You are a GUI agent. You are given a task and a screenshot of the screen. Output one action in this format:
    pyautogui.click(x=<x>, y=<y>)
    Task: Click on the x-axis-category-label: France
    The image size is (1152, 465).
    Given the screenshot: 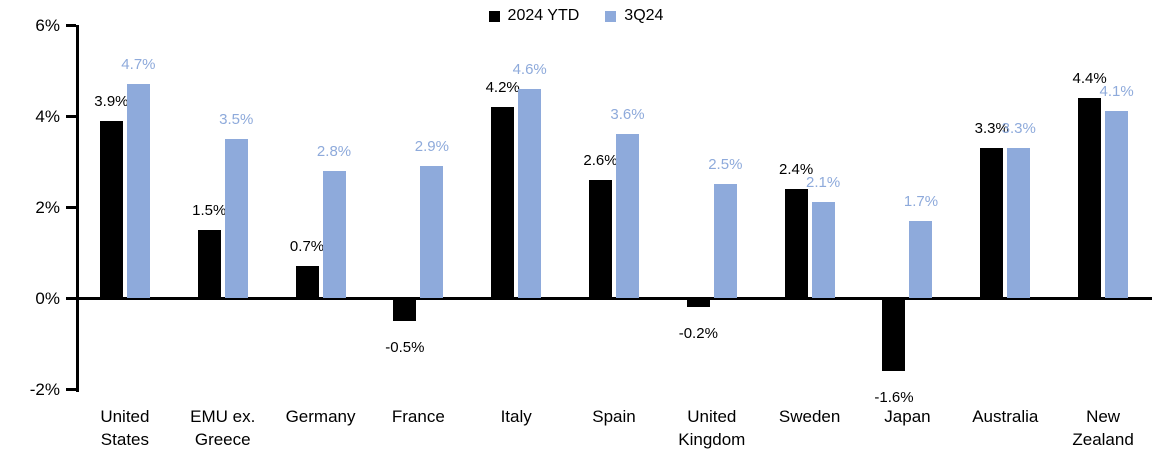 What is the action you would take?
    pyautogui.click(x=418, y=416)
    